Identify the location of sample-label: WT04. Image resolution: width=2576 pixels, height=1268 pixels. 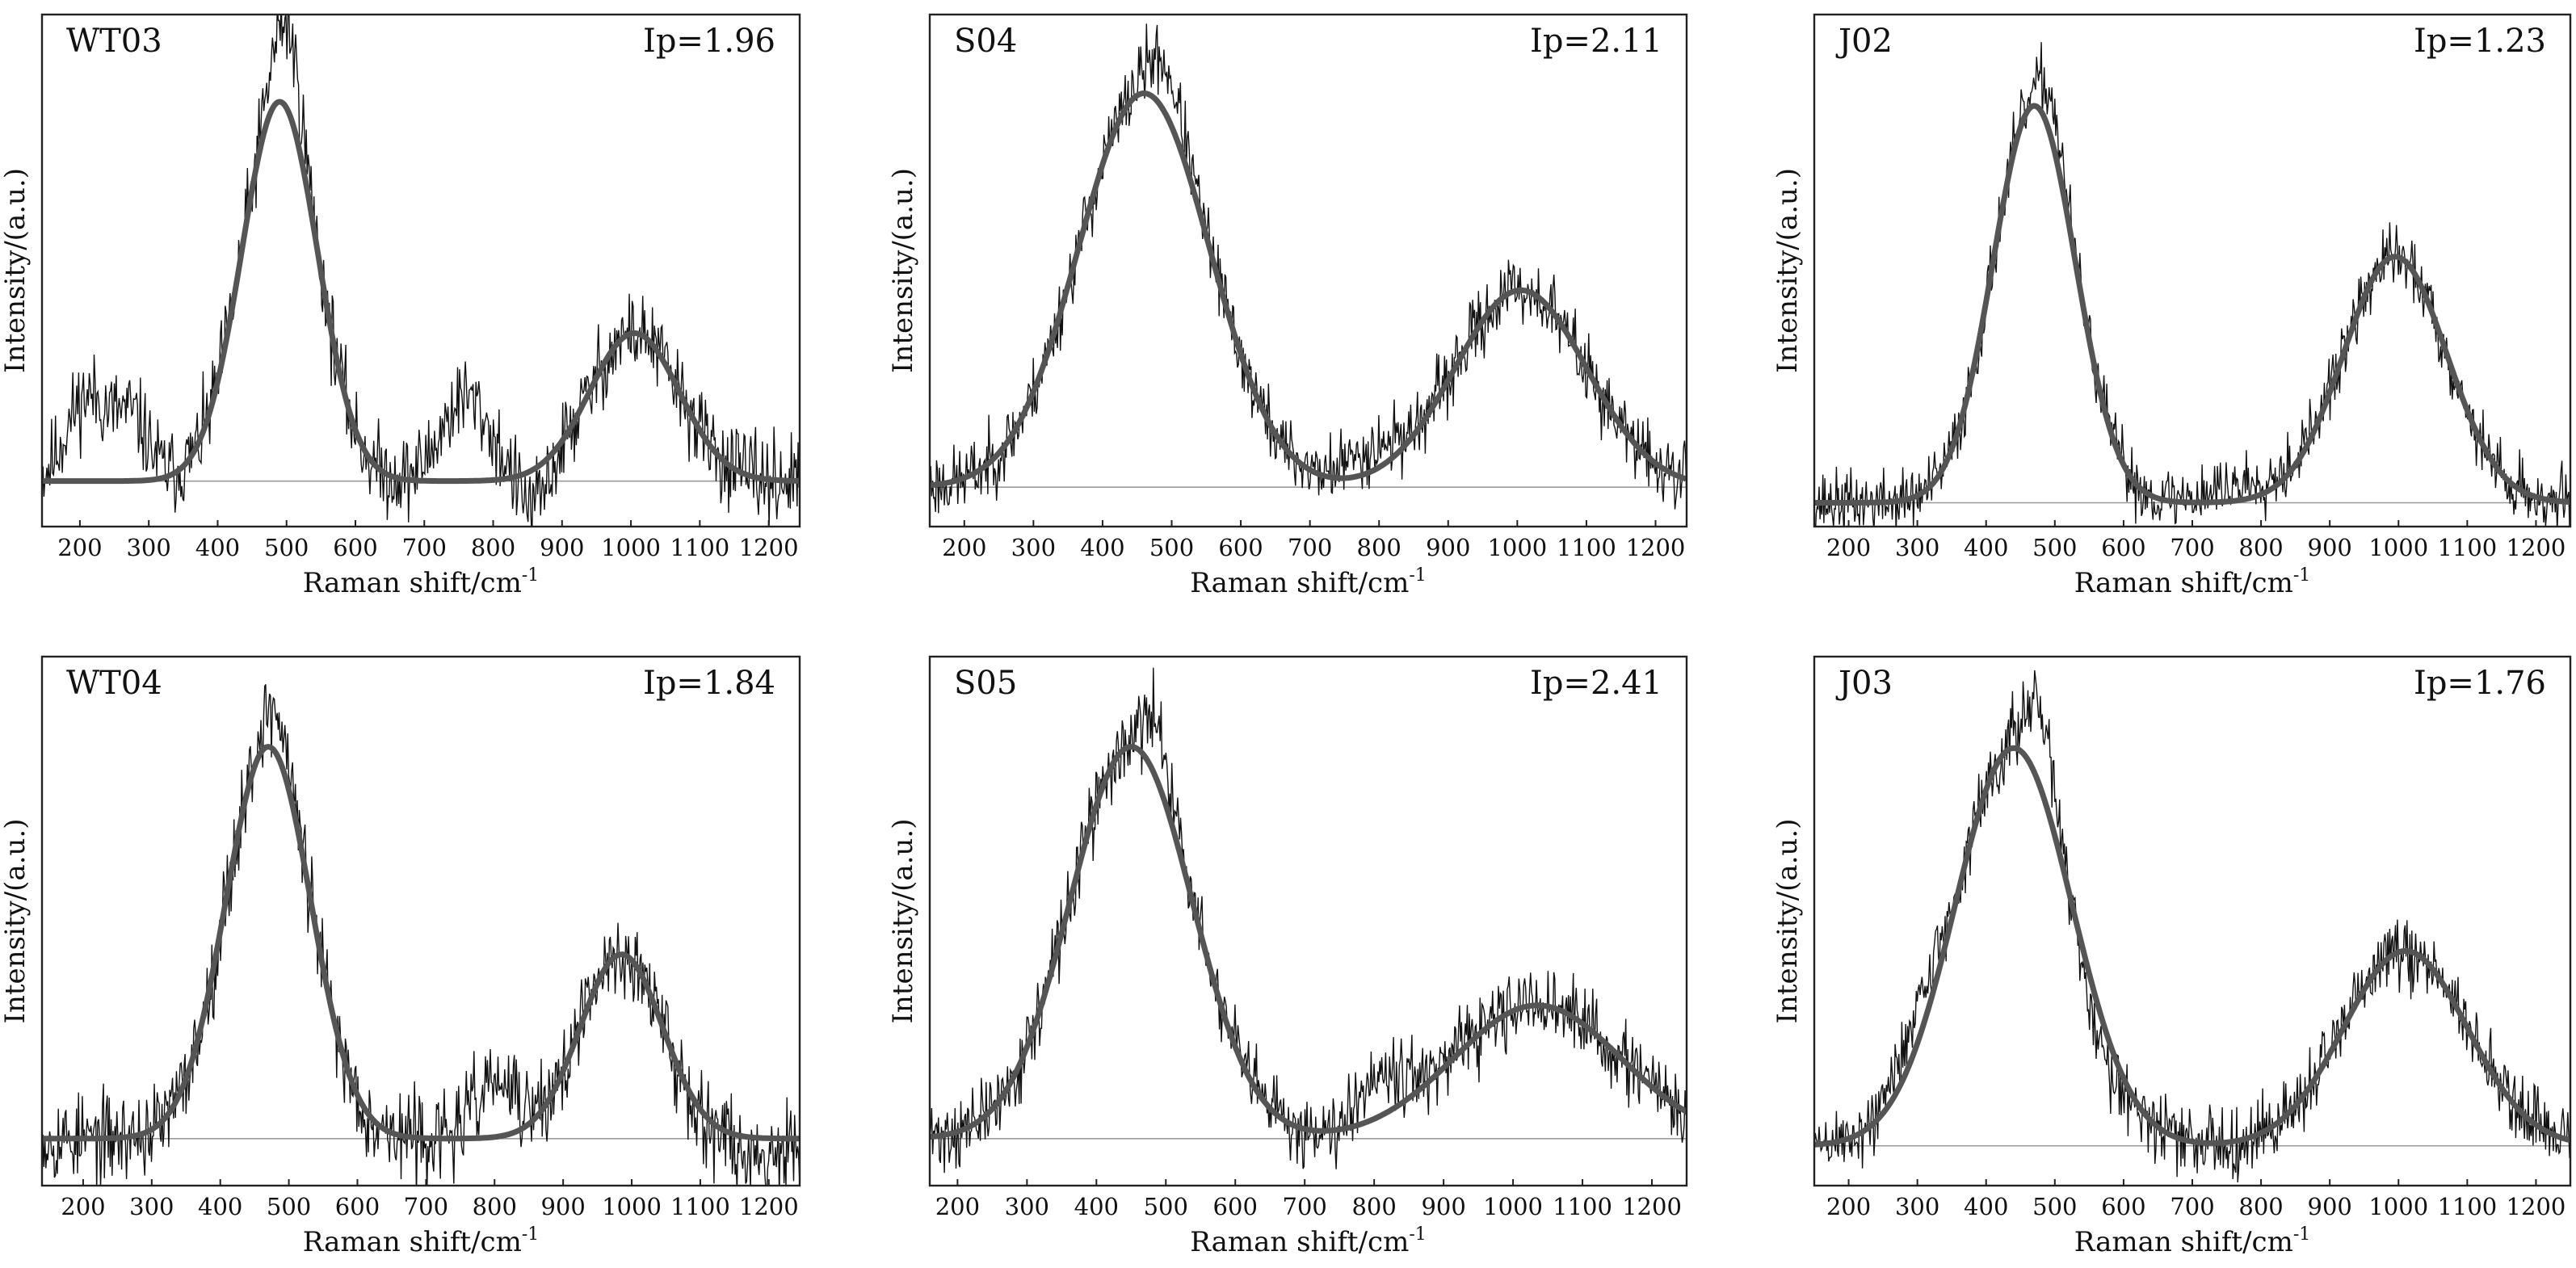
(114, 684).